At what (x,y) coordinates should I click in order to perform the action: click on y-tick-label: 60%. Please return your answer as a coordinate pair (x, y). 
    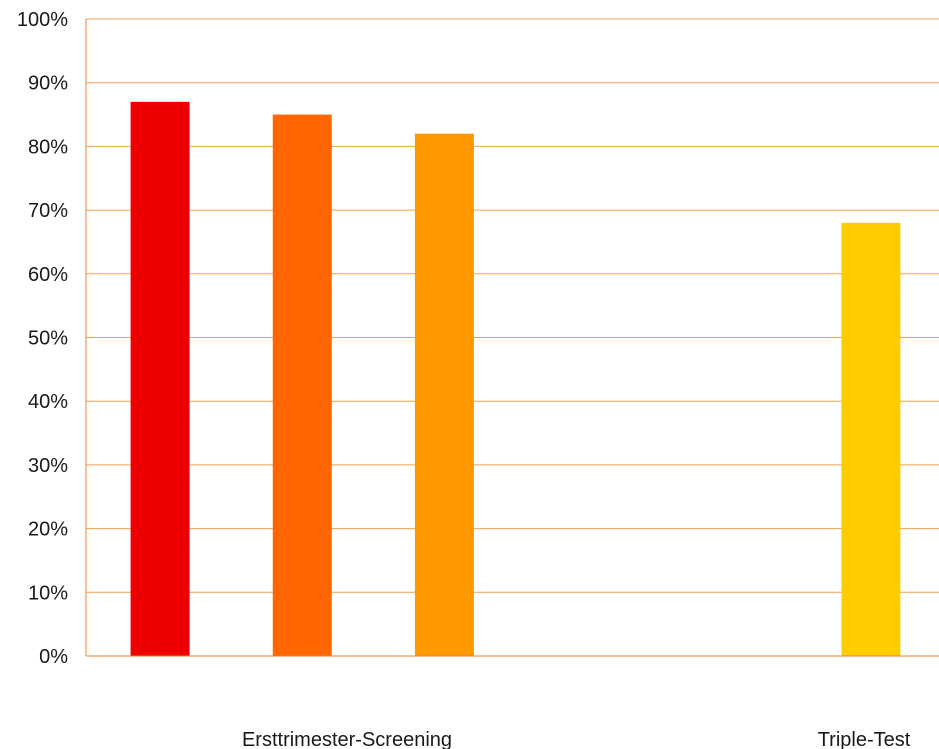
    Looking at the image, I should click on (48, 275).